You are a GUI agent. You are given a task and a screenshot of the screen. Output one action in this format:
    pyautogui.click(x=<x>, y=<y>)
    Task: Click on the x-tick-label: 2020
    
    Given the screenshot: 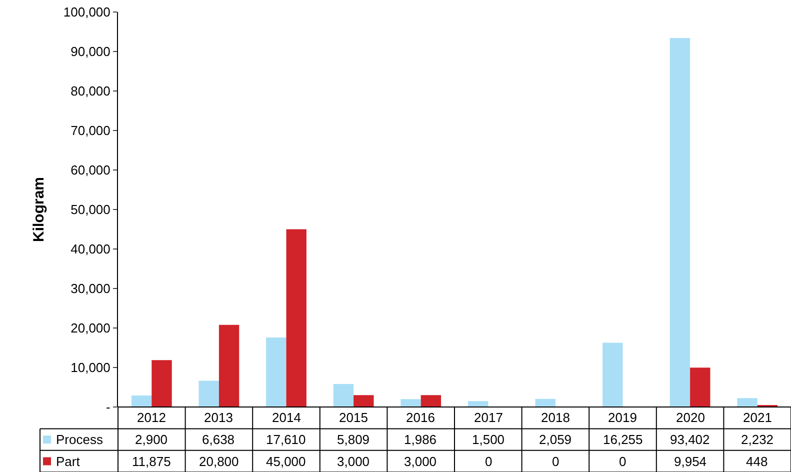 What is the action you would take?
    pyautogui.click(x=690, y=417)
    